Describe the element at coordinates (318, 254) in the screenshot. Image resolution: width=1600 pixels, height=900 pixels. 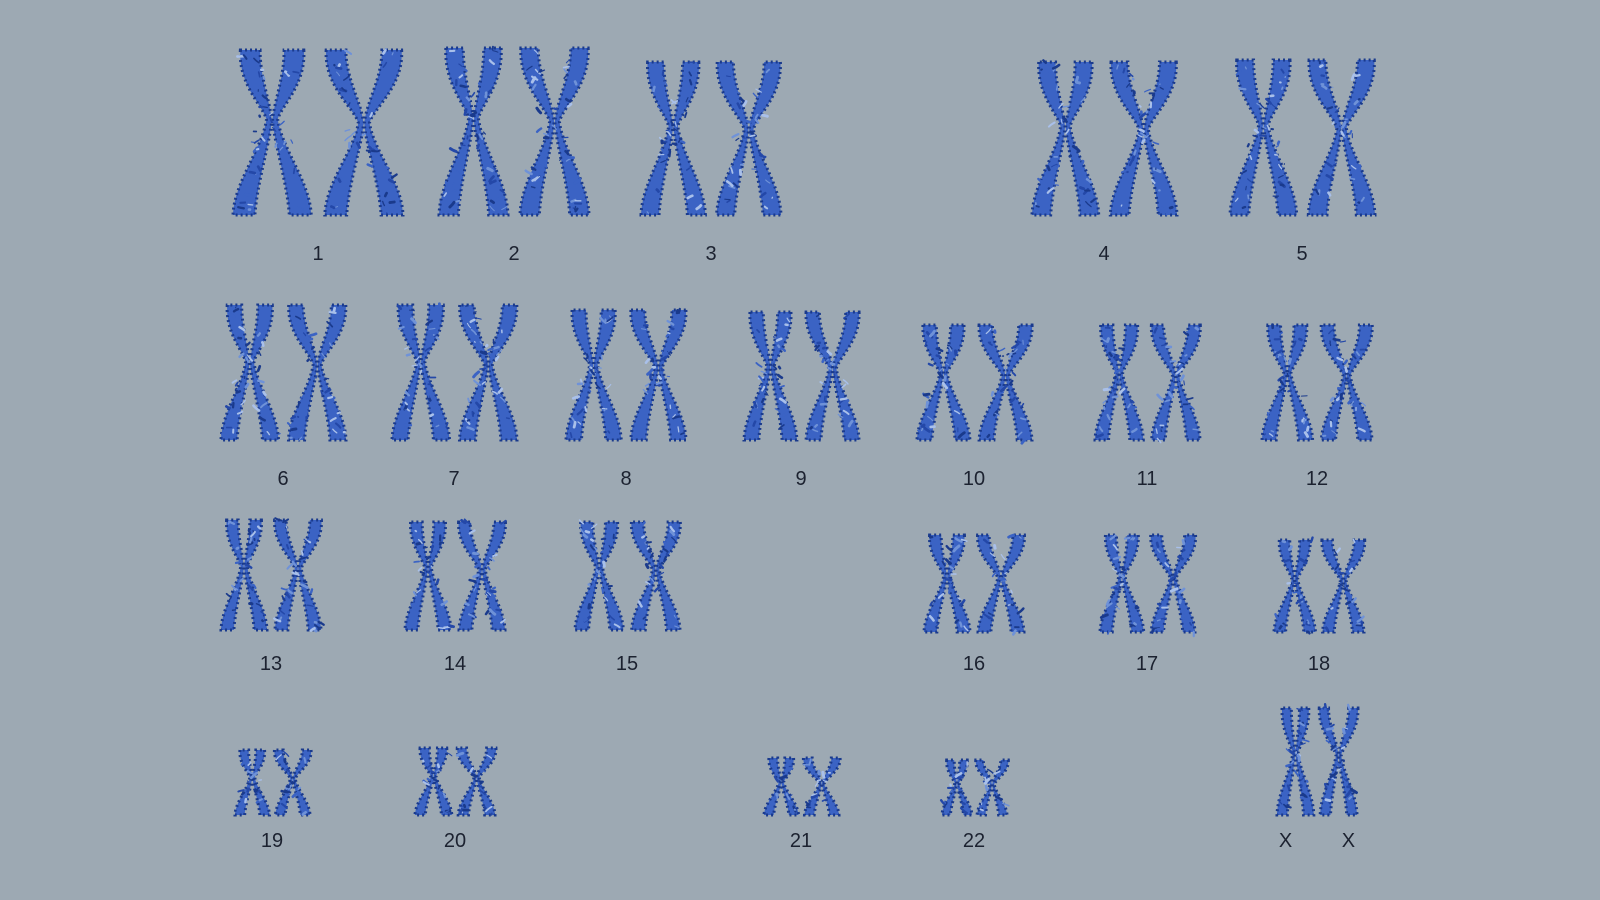
I see `chromosome-label: 1` at that location.